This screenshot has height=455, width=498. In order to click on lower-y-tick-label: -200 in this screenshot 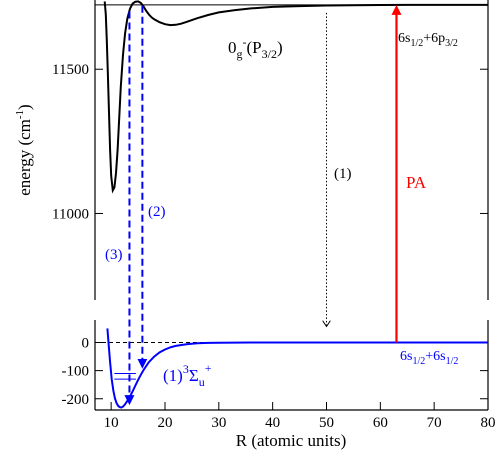, I will do `click(76, 400)`.